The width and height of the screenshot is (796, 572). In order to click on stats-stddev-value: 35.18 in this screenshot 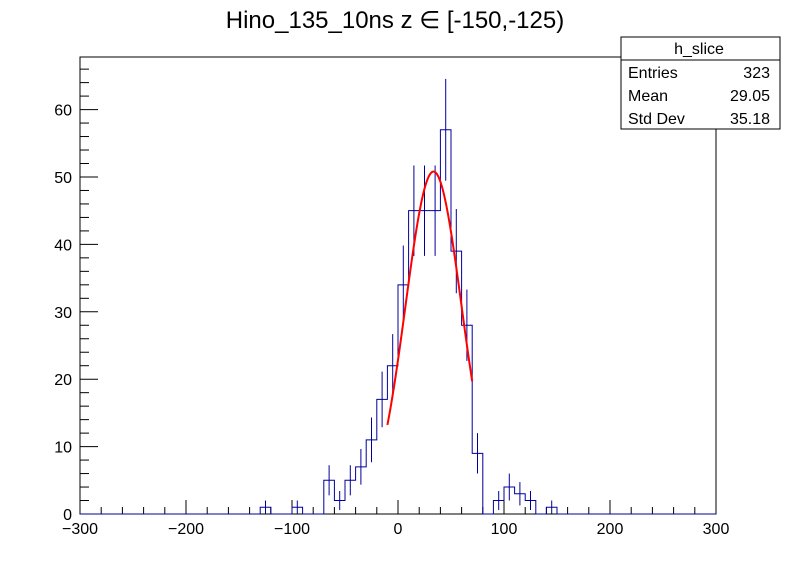, I will do `click(750, 119)`.